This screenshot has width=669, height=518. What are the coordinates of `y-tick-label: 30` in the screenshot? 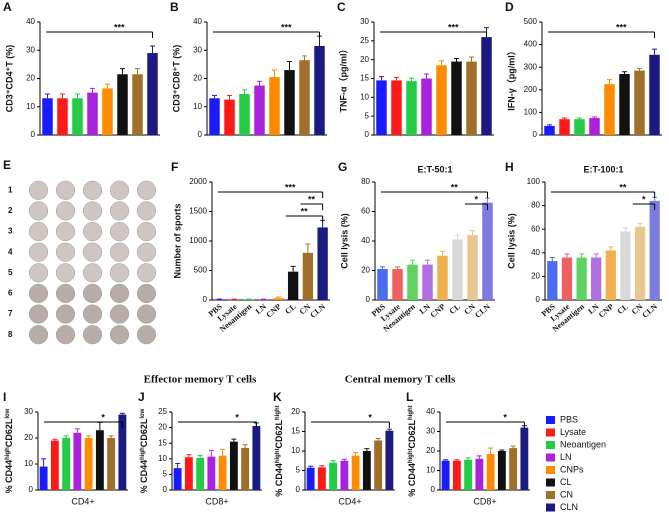 It's located at (430, 431).